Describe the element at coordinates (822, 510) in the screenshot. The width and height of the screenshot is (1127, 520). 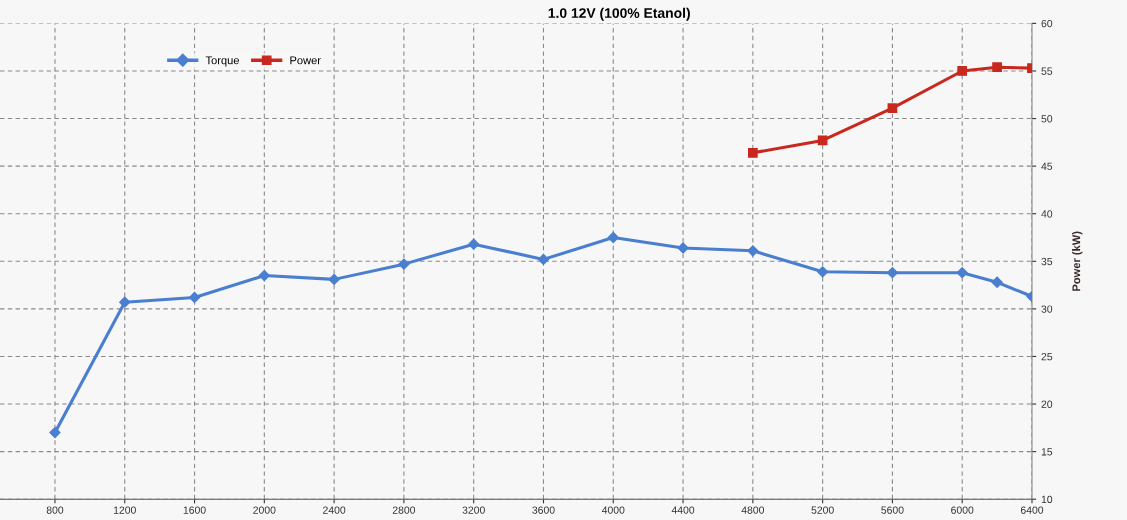
I see `x-tick-label: 5200` at that location.